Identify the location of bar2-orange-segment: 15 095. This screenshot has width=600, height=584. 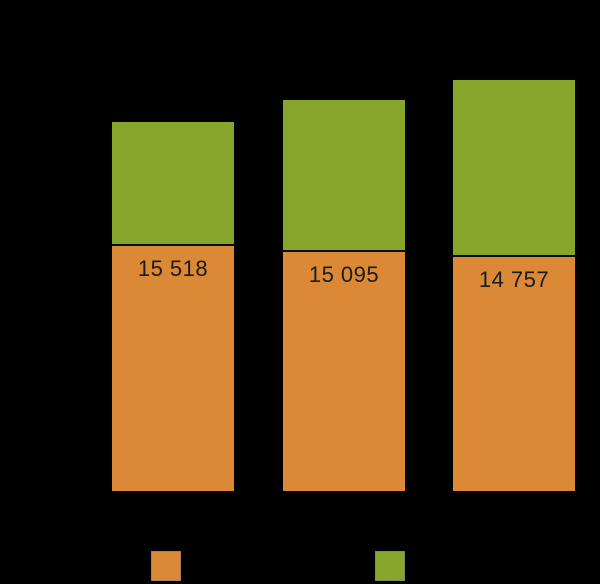
(344, 370).